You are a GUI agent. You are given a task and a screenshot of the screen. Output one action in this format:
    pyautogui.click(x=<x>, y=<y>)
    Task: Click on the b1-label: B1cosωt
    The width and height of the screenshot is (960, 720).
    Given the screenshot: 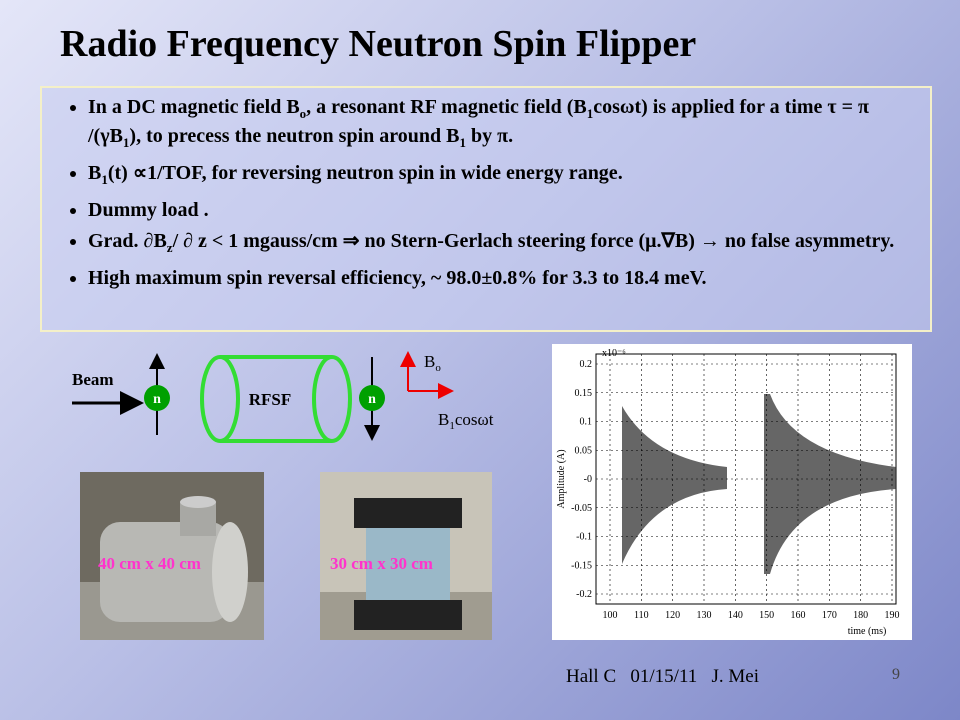 What is the action you would take?
    pyautogui.click(x=466, y=421)
    